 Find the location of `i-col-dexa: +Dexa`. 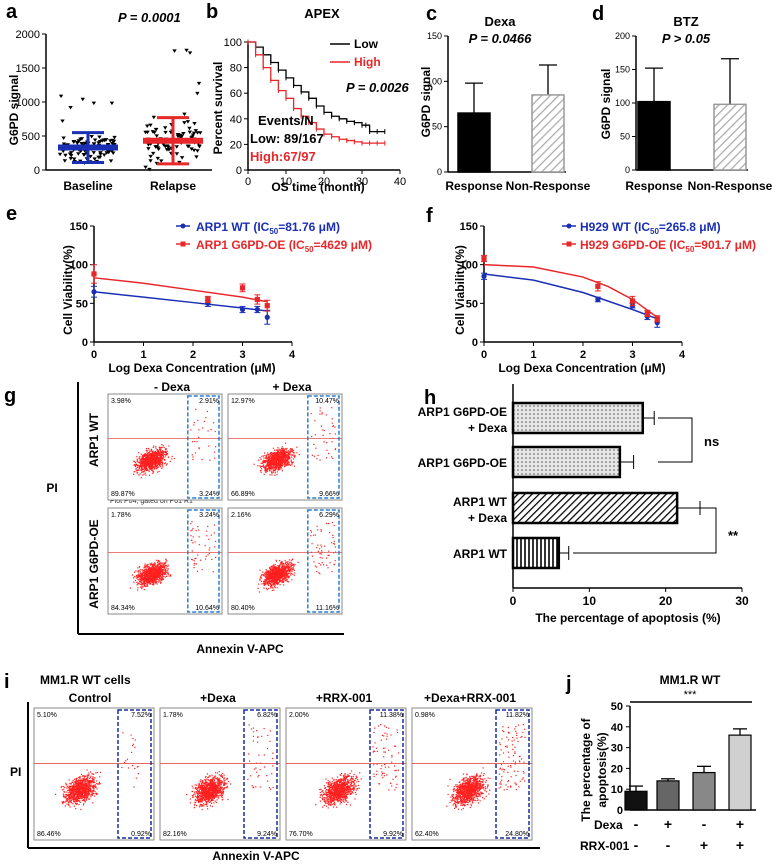

i-col-dexa: +Dexa is located at coordinates (218, 698).